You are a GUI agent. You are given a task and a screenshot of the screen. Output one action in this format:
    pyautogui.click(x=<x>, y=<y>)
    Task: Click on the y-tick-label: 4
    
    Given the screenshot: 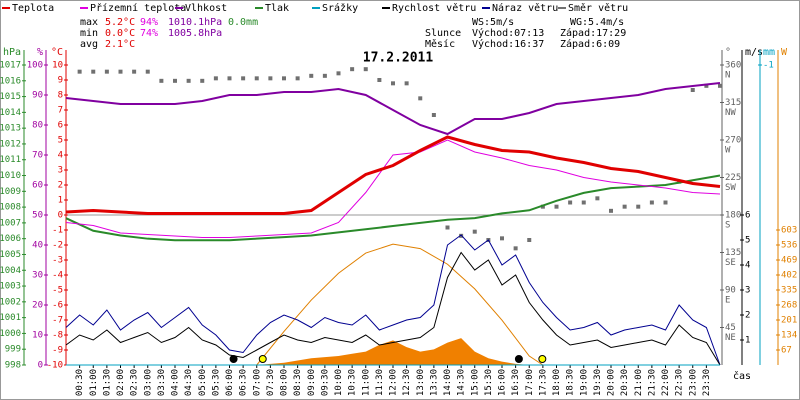 What is the action you would take?
    pyautogui.click(x=747, y=266)
    